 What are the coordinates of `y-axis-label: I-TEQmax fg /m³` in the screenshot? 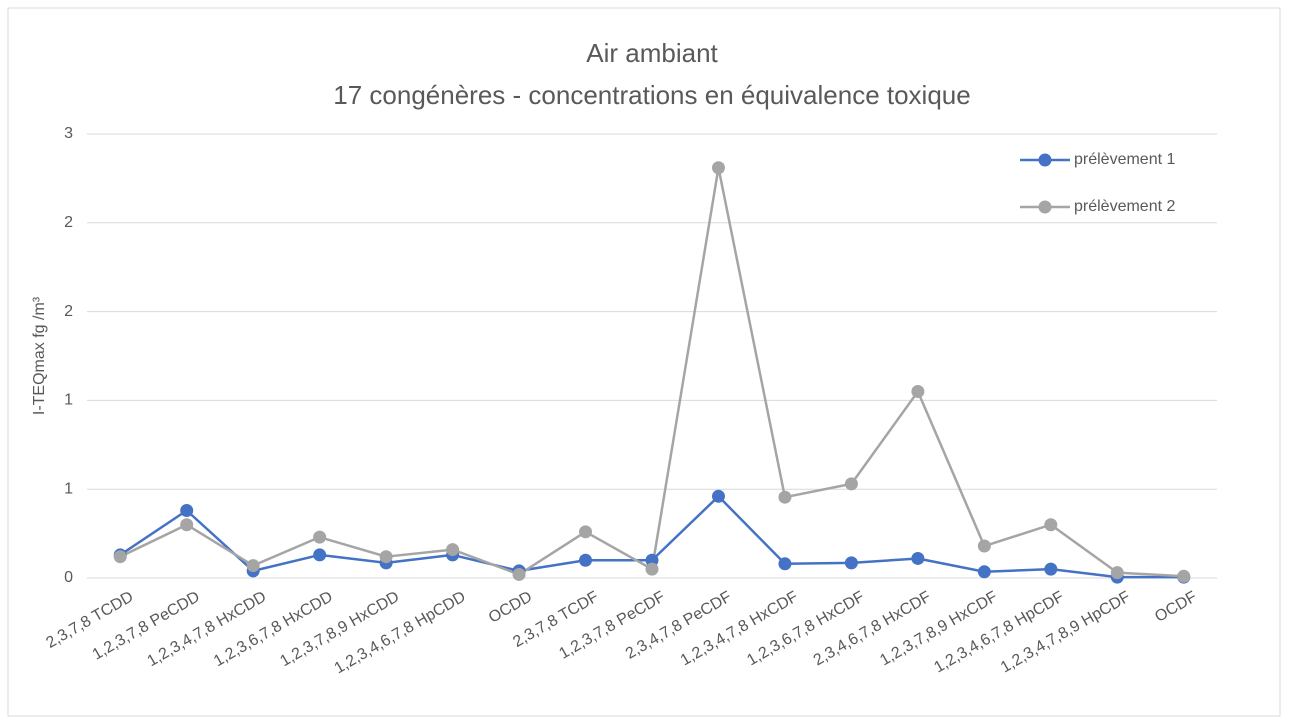 It's located at (39, 355).